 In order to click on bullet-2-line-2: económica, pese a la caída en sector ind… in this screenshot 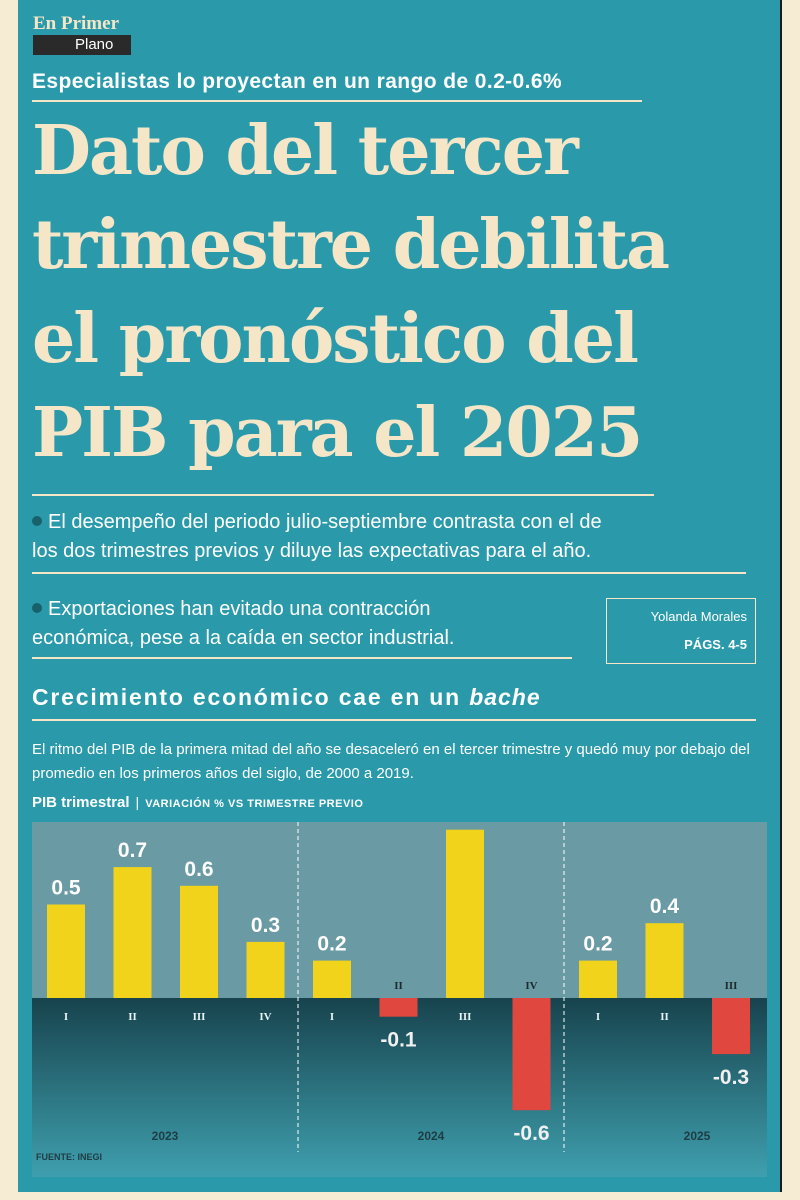, I will do `click(243, 638)`.